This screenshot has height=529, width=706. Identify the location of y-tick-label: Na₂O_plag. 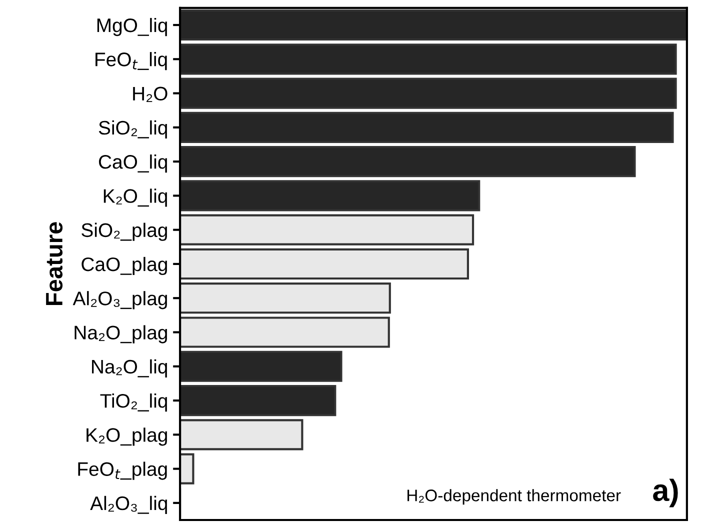
(120, 334).